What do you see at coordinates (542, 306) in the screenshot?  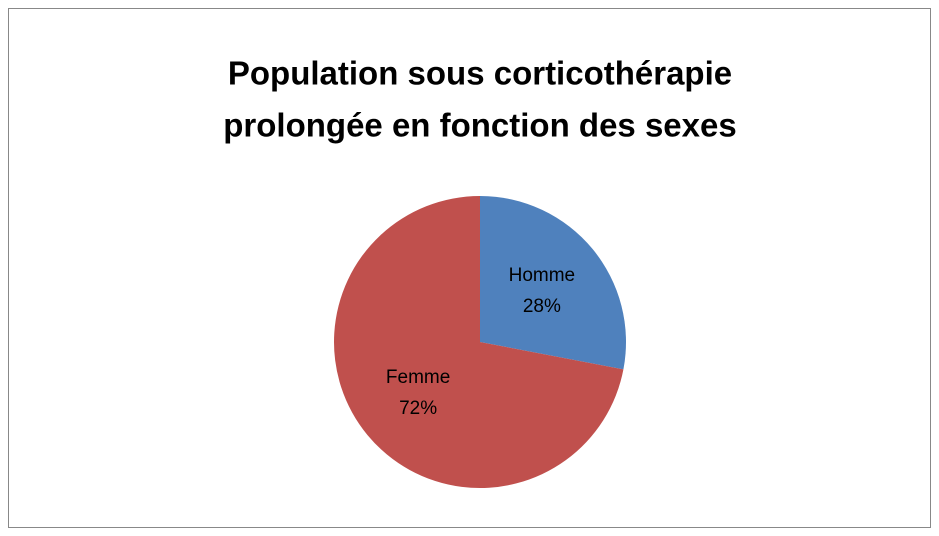 I see `slice-value-label: 28%` at bounding box center [542, 306].